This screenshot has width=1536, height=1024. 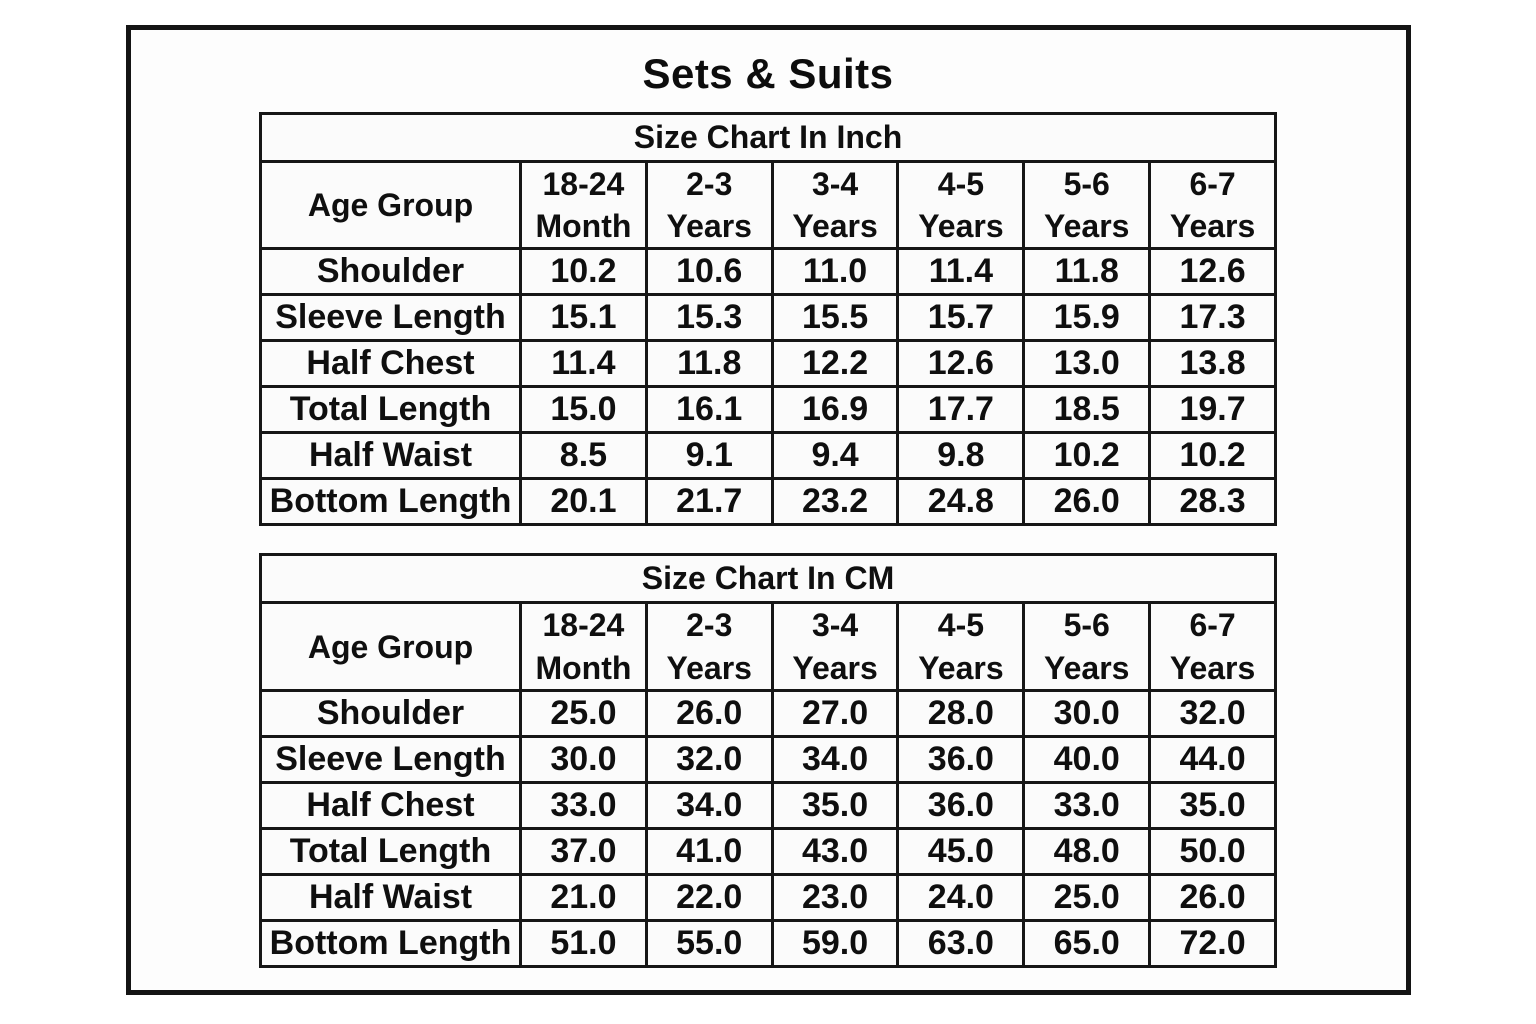 What do you see at coordinates (583, 943) in the screenshot?
I see `table-cell: 51.0` at bounding box center [583, 943].